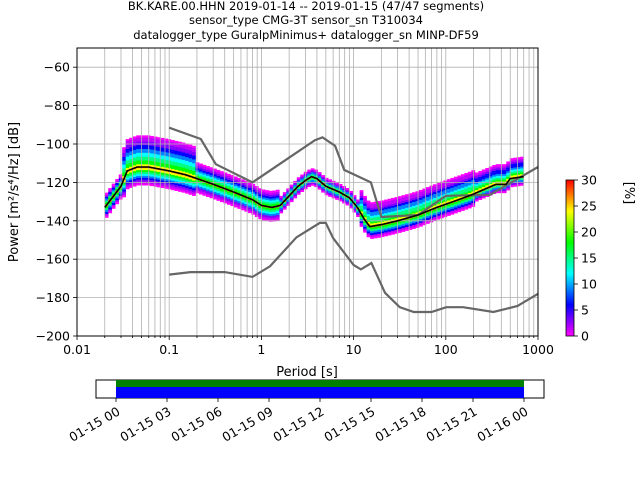  What do you see at coordinates (589, 258) in the screenshot?
I see `colorbar-tick-label: 15` at bounding box center [589, 258].